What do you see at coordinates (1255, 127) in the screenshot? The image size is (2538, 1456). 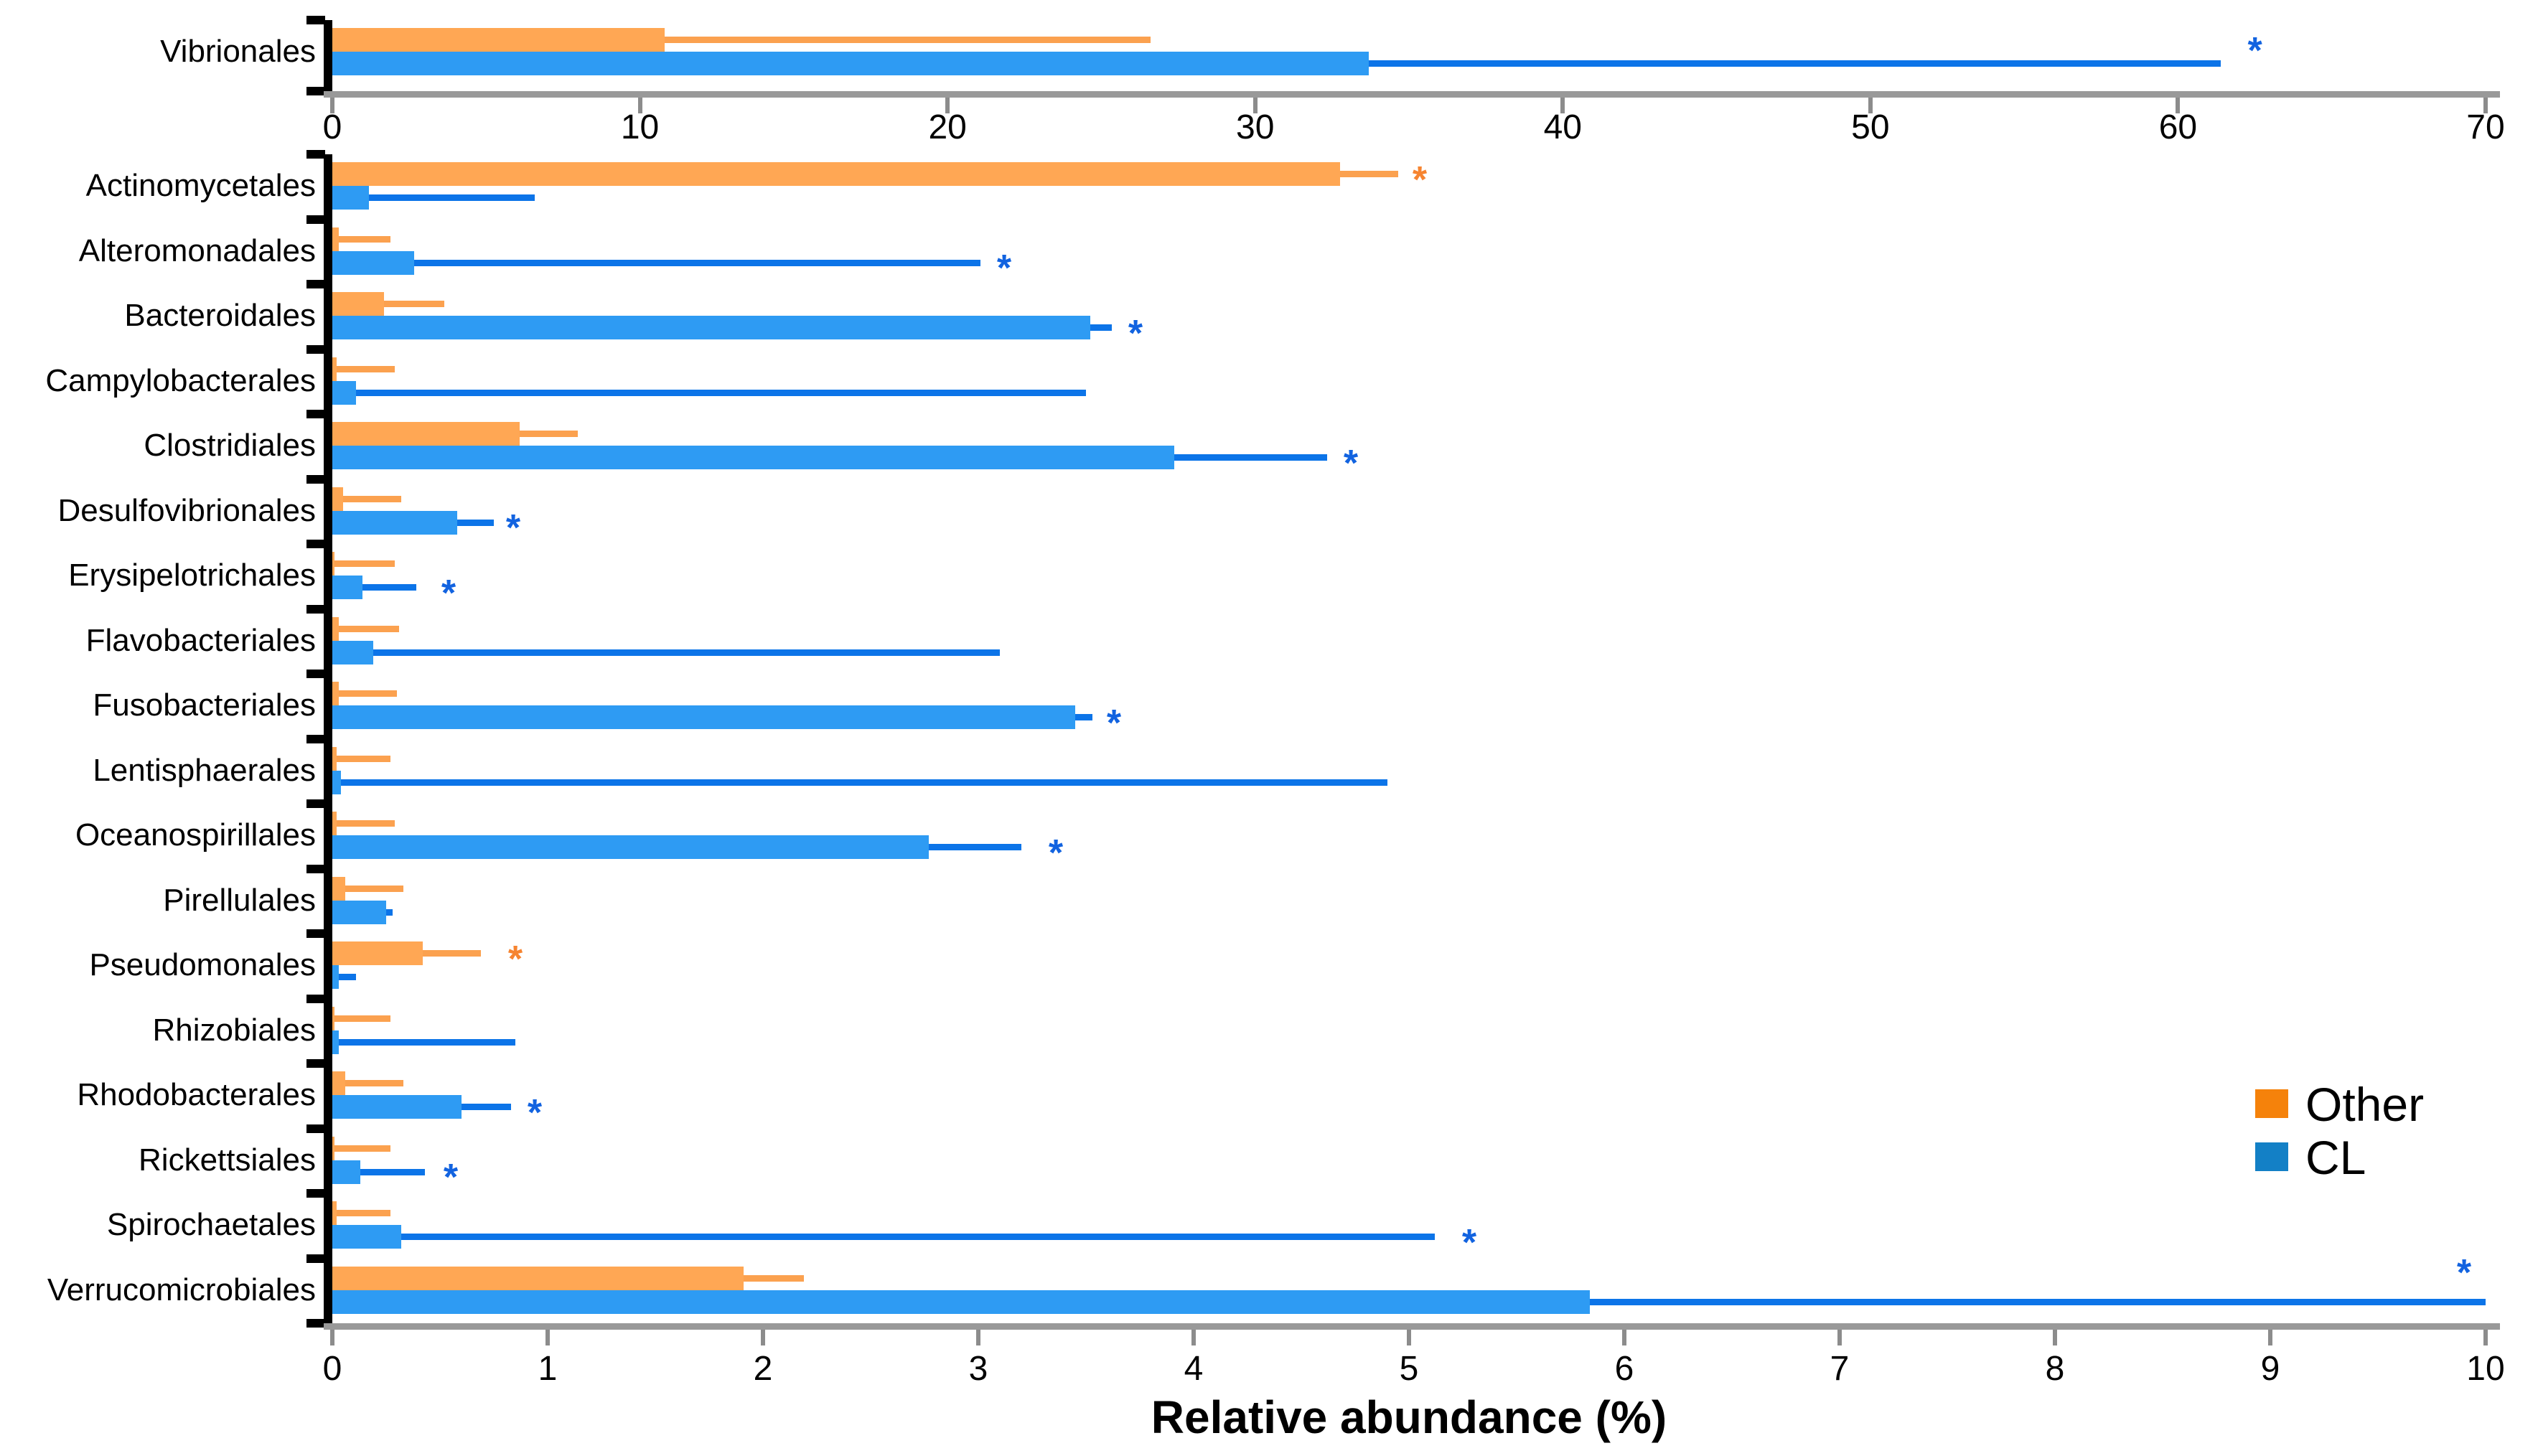 I see `x-axis-tick-label: 30` at bounding box center [1255, 127].